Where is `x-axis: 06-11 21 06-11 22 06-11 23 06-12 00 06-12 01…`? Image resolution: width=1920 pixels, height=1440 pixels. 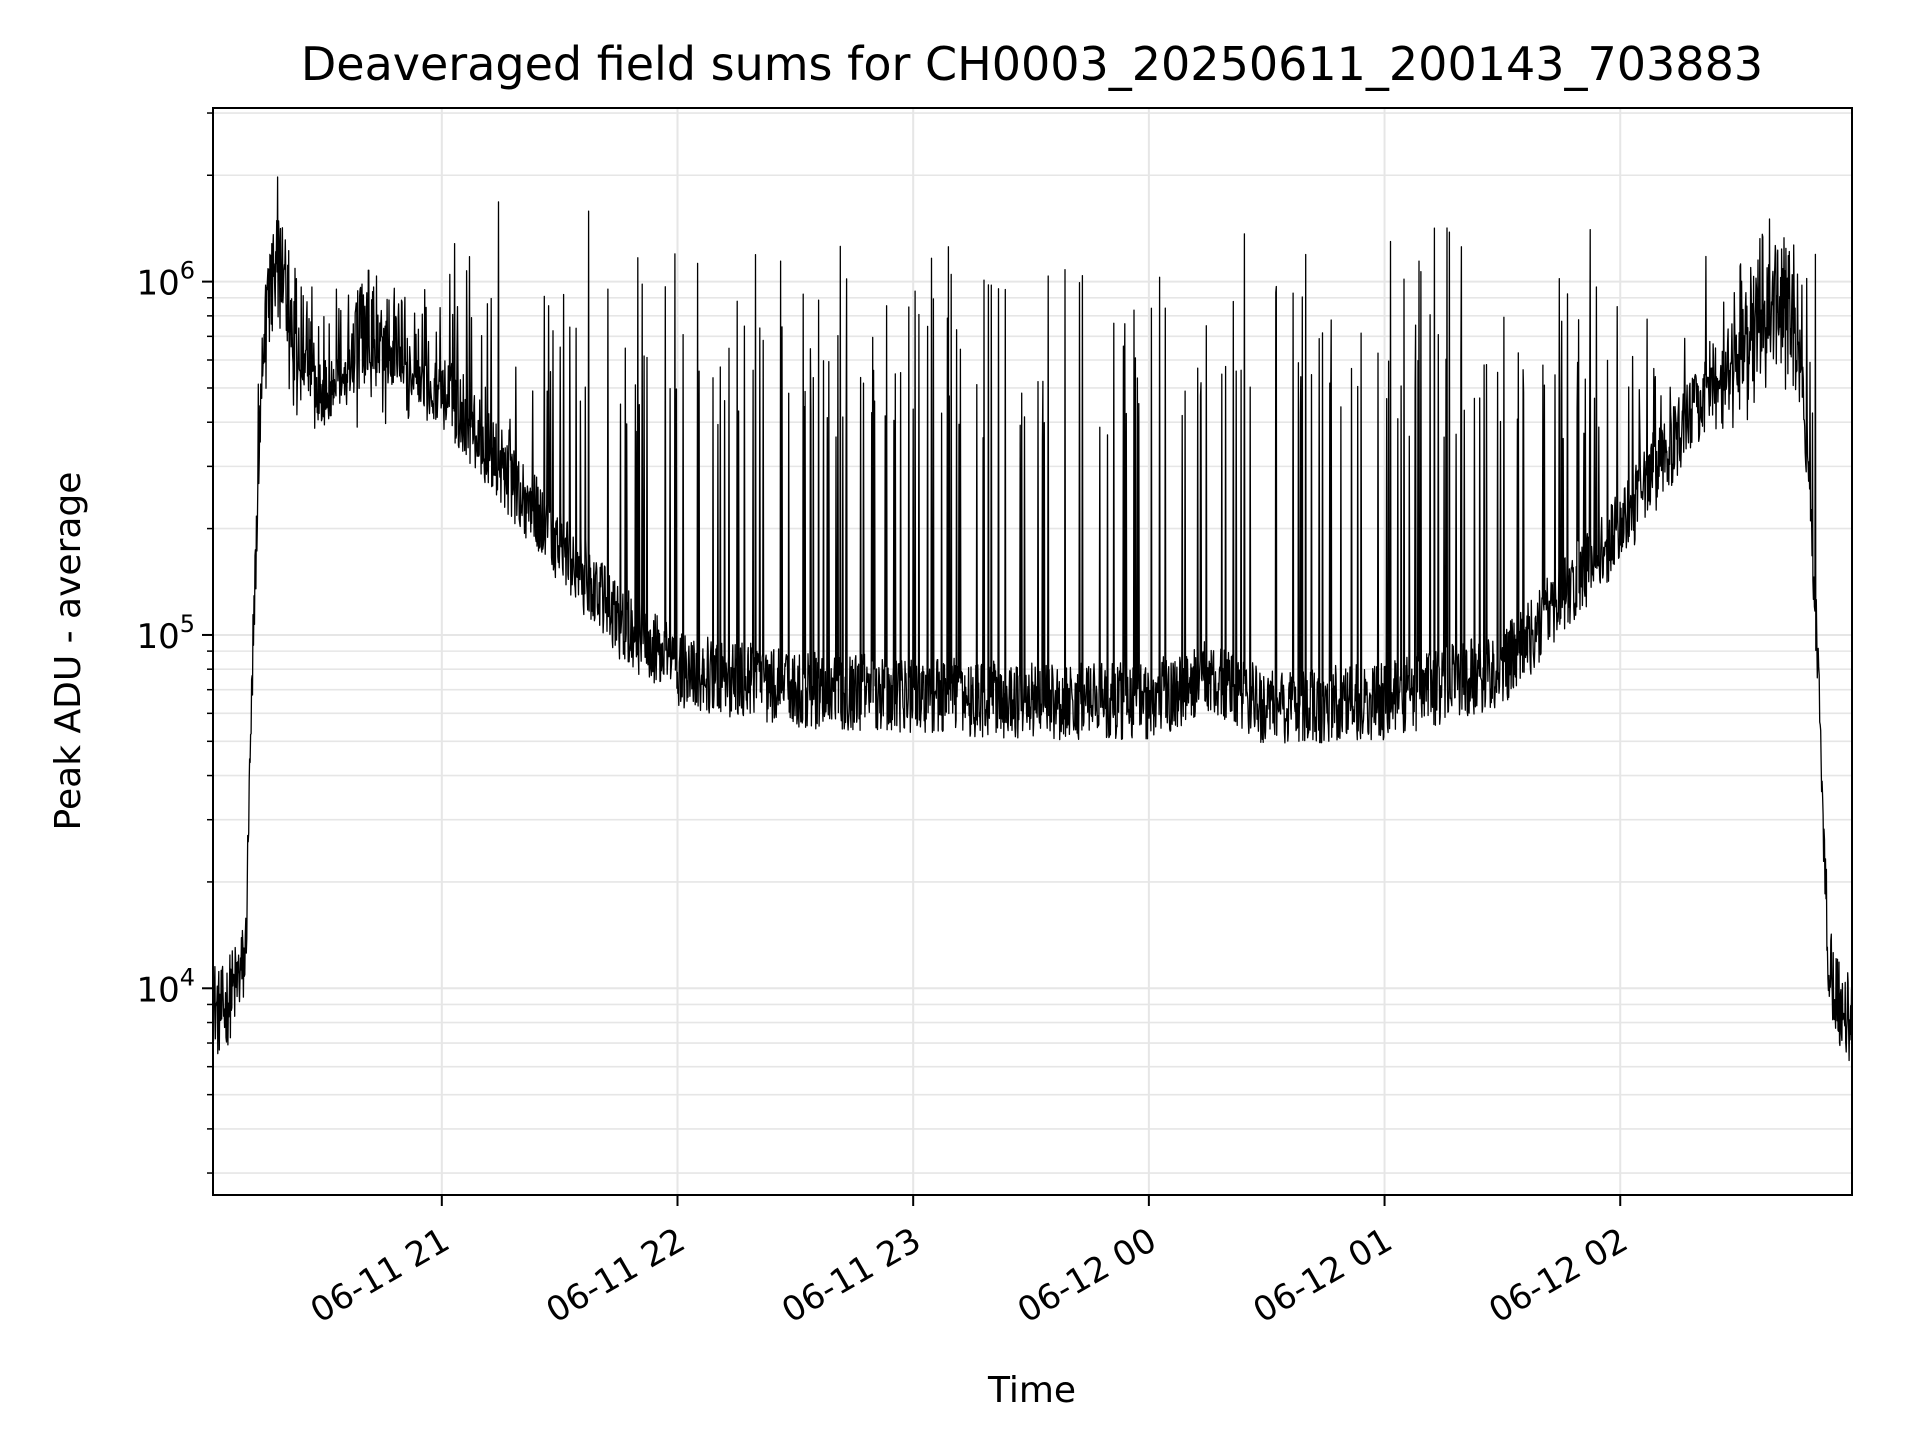
x-axis: 06-11 21 06-11 22 06-11 23 06-12 00 06-12 01… is located at coordinates (969, 1263).